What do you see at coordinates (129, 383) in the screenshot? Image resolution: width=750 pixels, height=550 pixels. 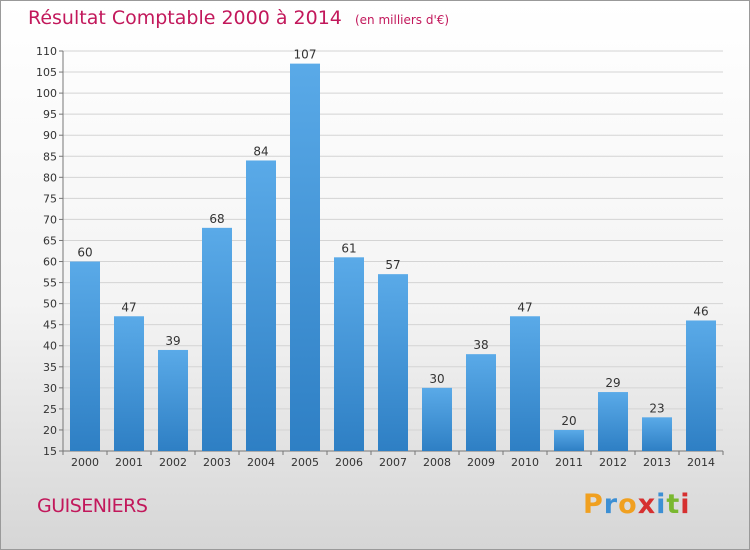 I see `bar-2001` at bounding box center [129, 383].